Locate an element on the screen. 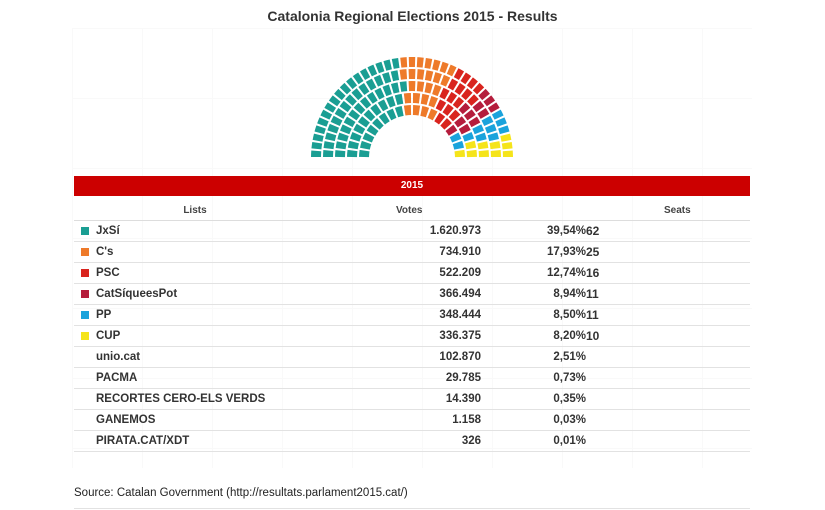 This screenshot has width=825, height=510. votes-cell: 29.785 is located at coordinates (418, 378).